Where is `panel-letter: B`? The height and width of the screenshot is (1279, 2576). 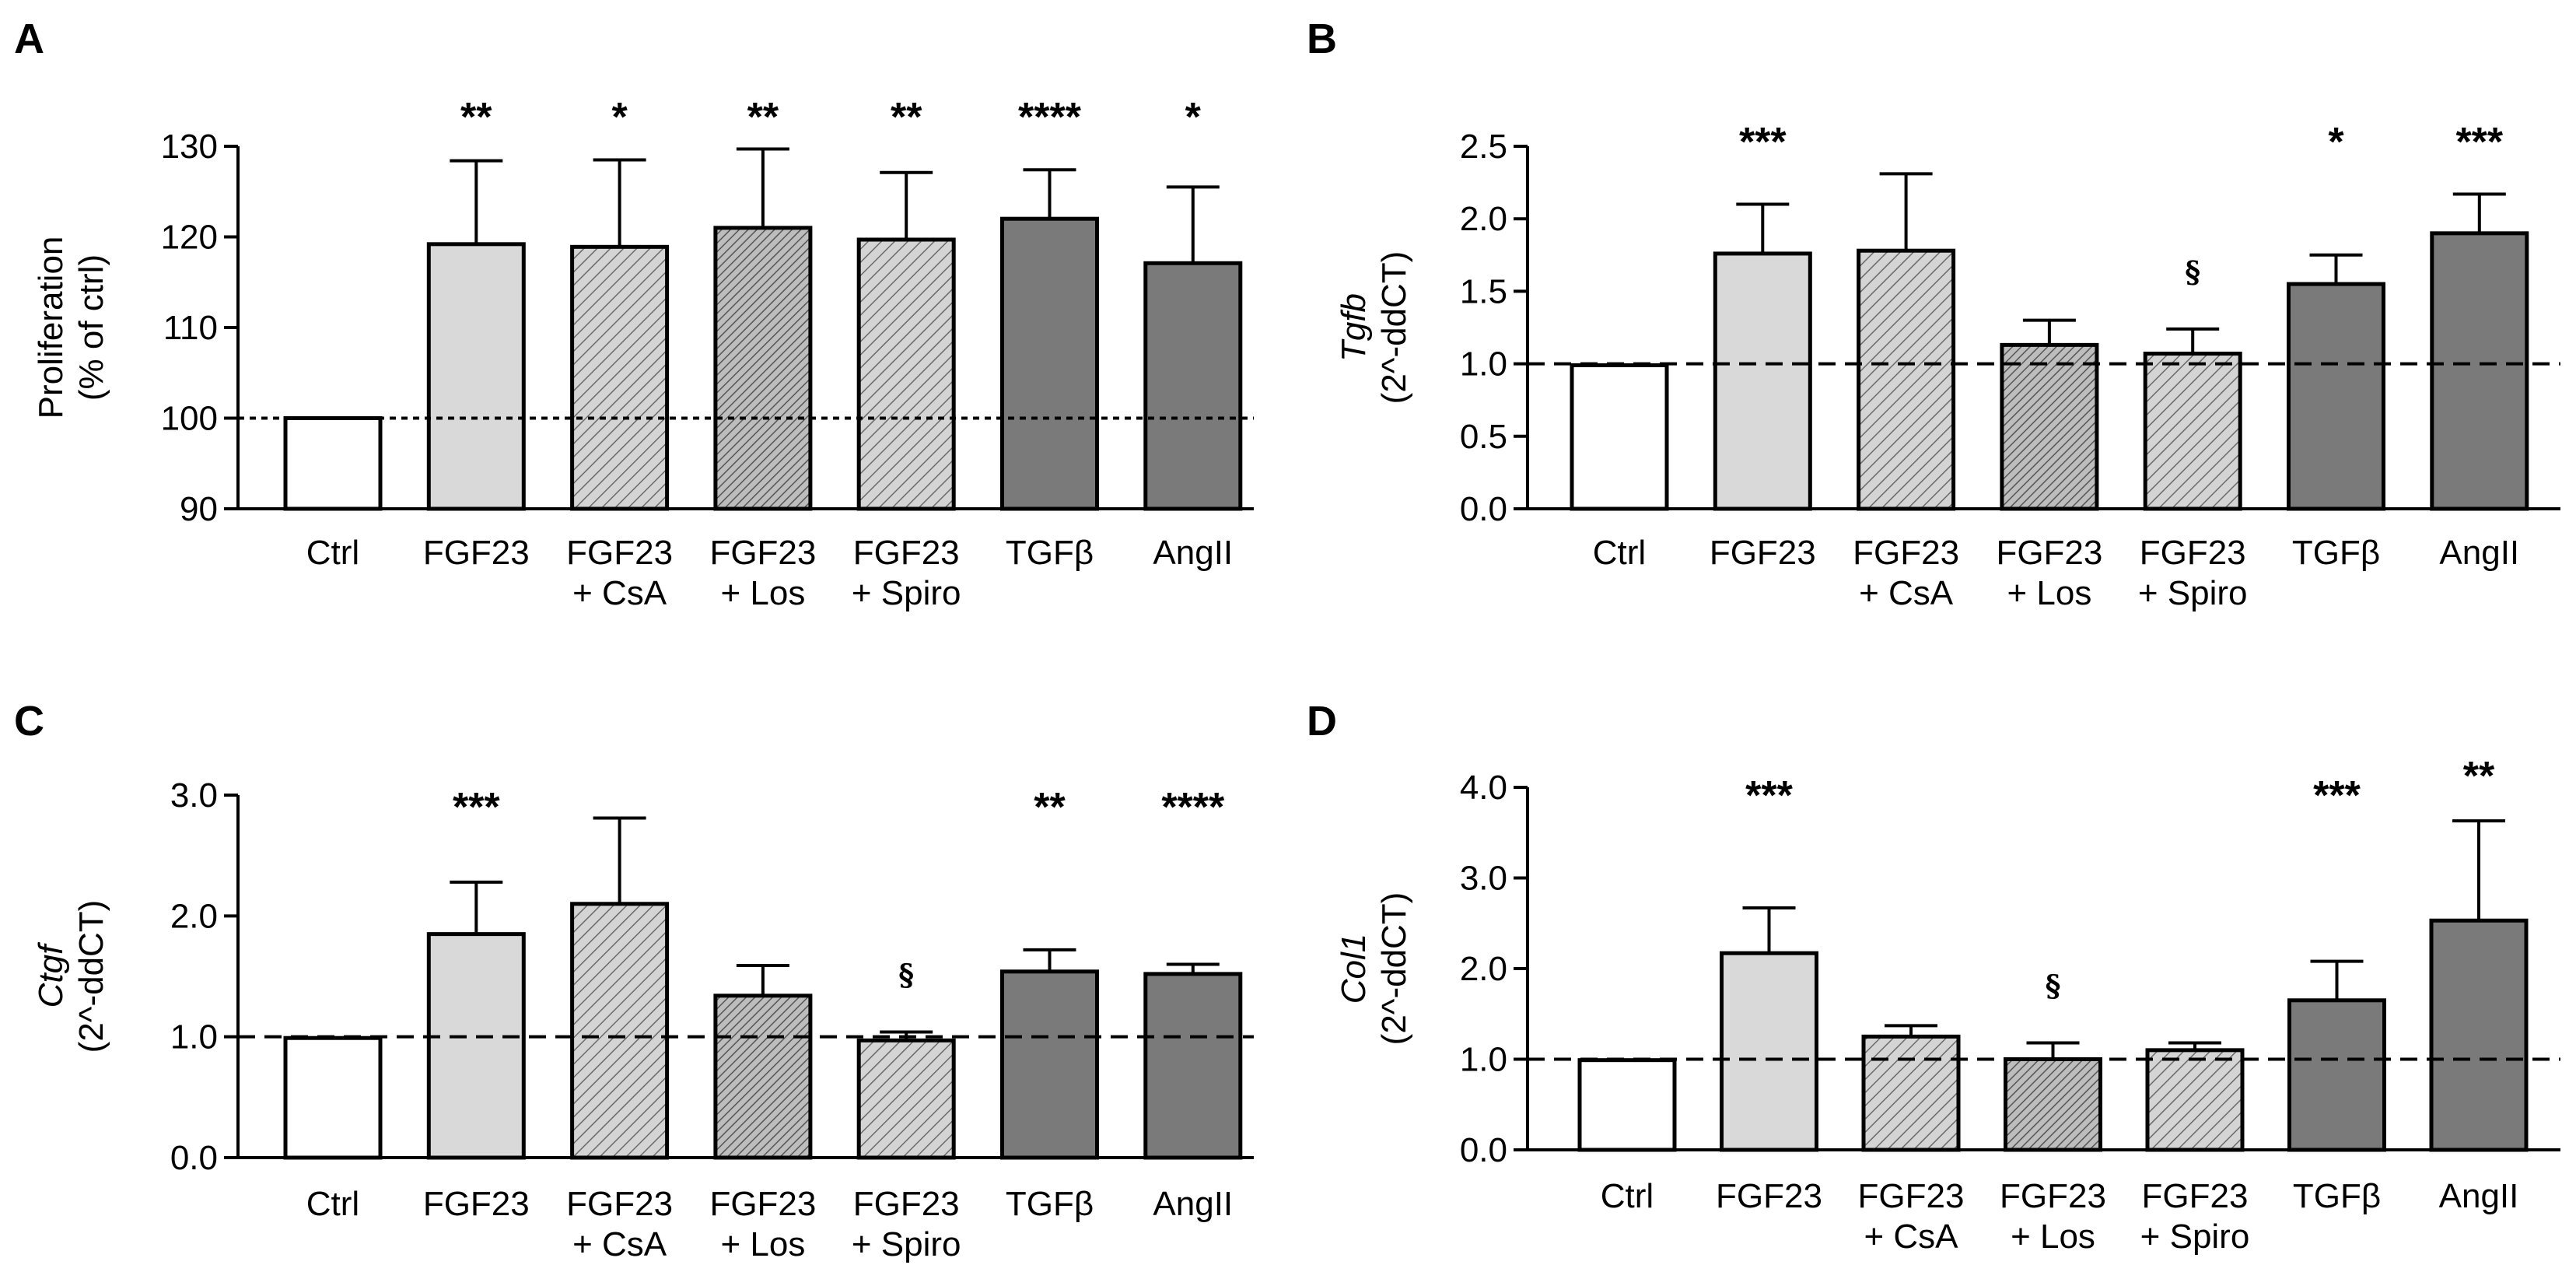 panel-letter: B is located at coordinates (1322, 39).